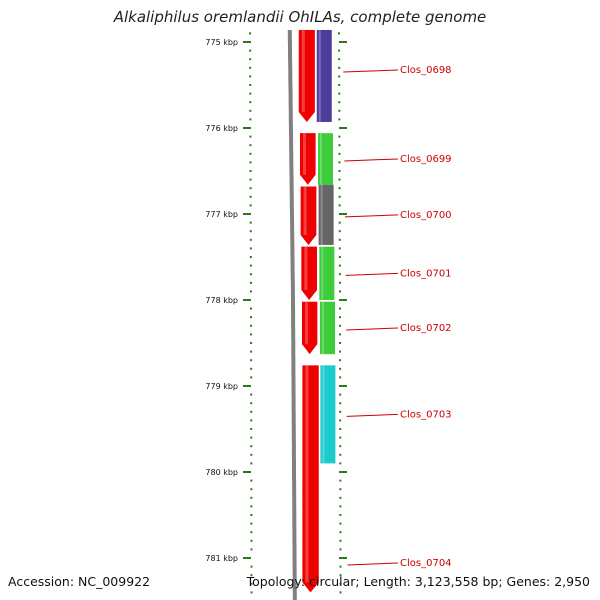 The image size is (600, 600). What do you see at coordinates (221, 42) in the screenshot?
I see `scale-label: 775 kbp` at bounding box center [221, 42].